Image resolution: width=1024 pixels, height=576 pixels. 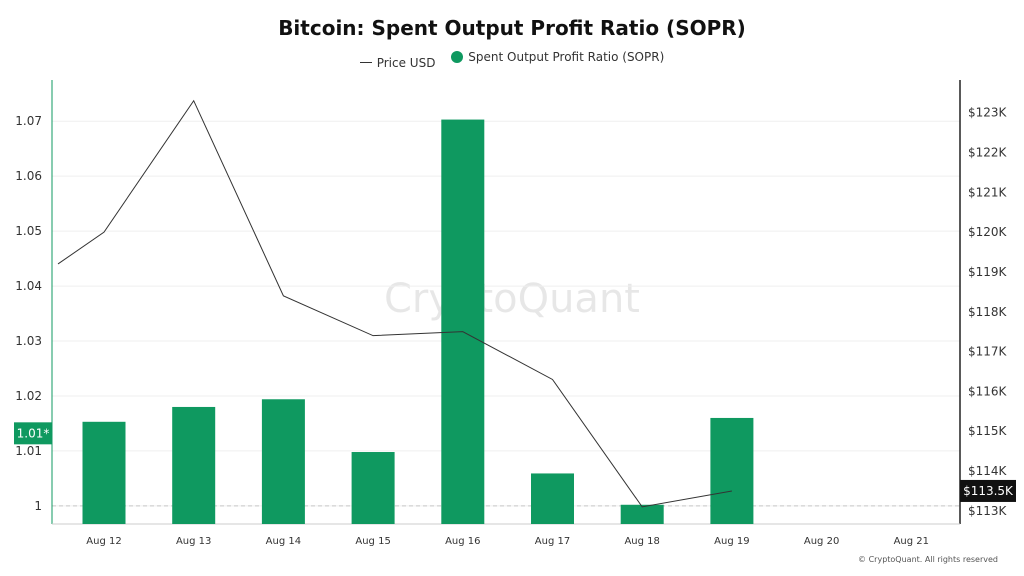 What do you see at coordinates (406, 62) in the screenshot?
I see `legend-label-price: Price USD` at bounding box center [406, 62].